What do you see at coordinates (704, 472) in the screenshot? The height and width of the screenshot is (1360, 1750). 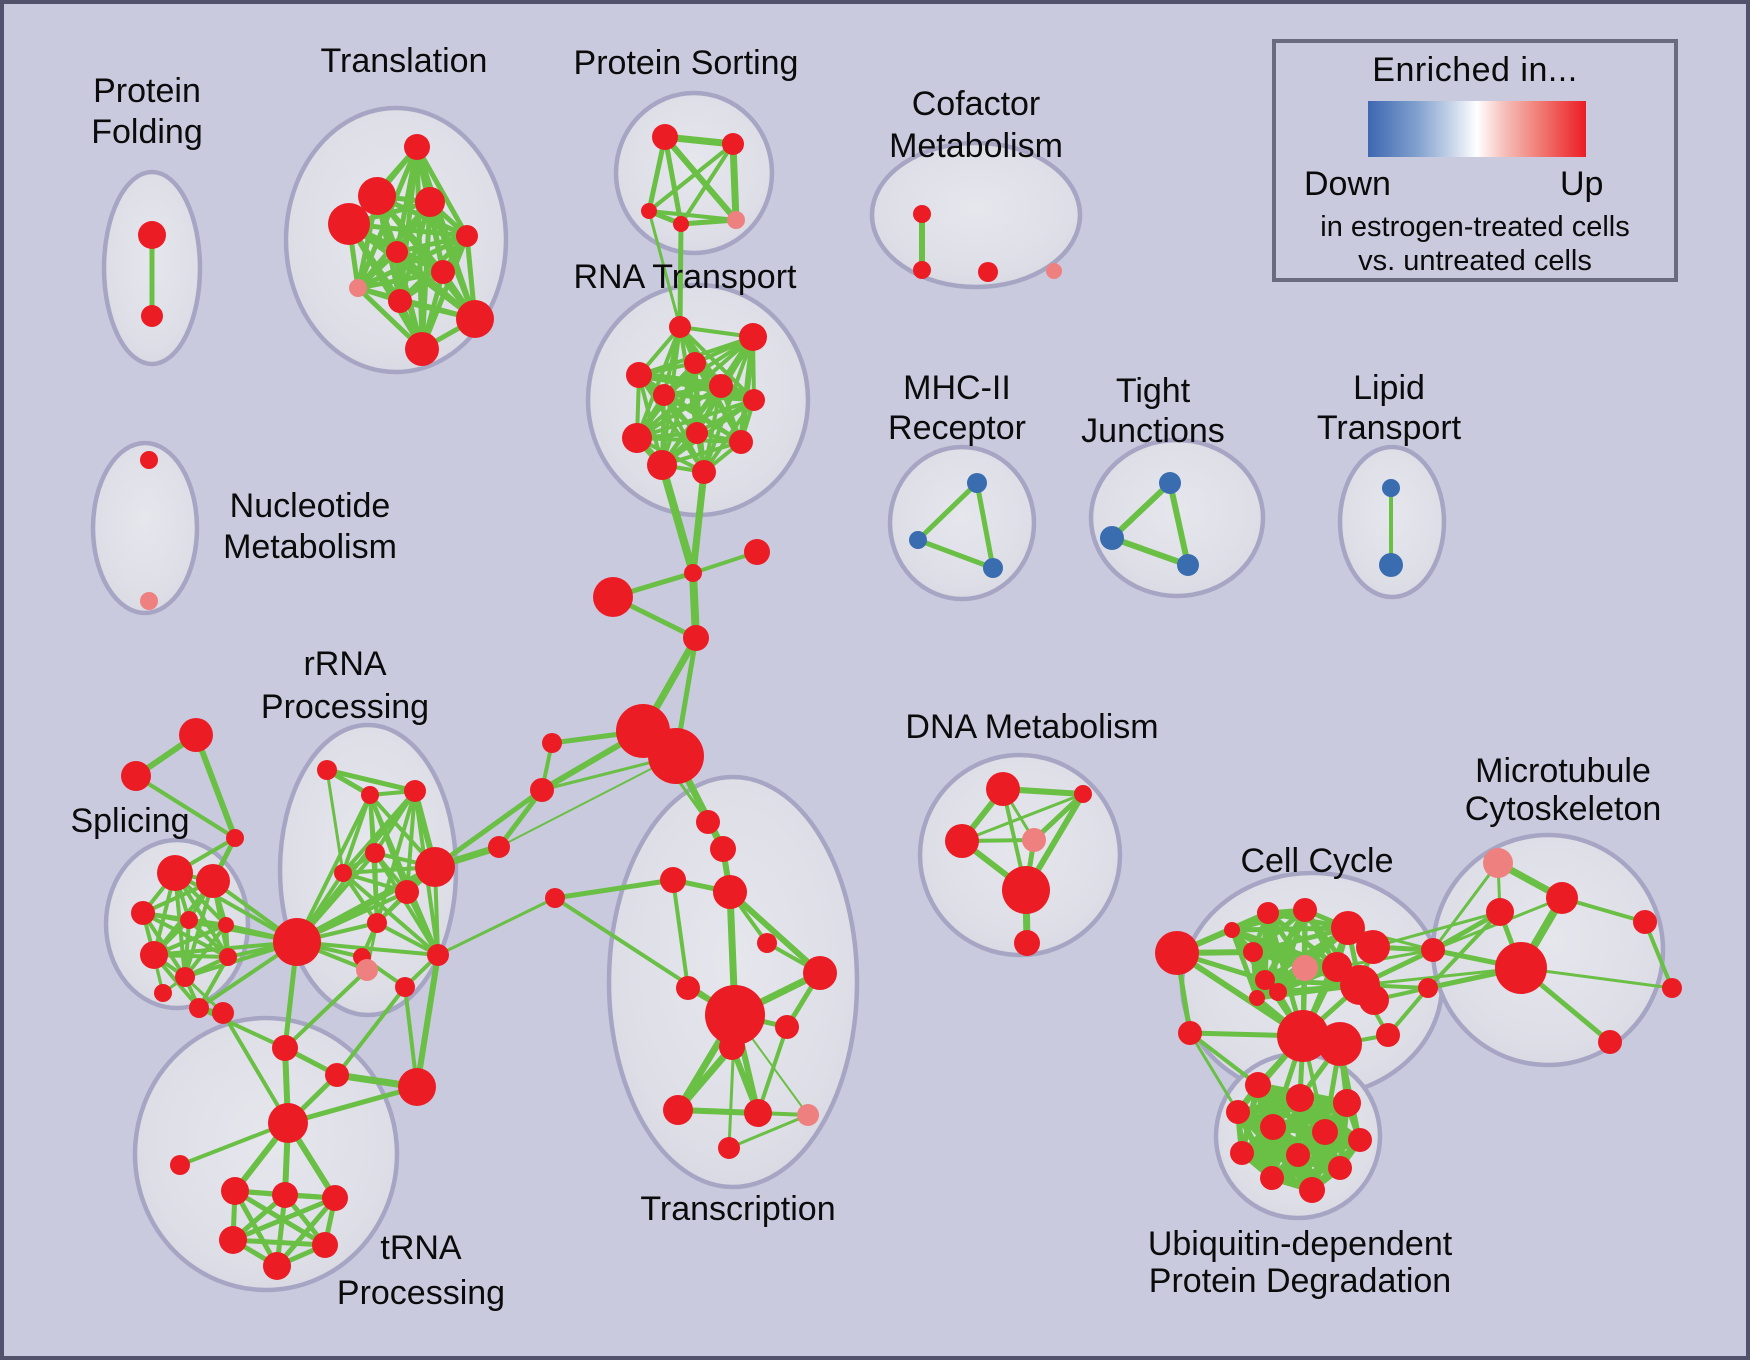 I see `node-rt12` at bounding box center [704, 472].